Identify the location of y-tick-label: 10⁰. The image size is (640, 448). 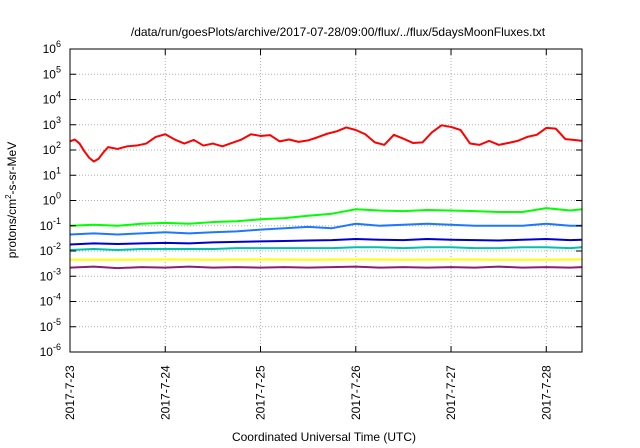
(52, 199).